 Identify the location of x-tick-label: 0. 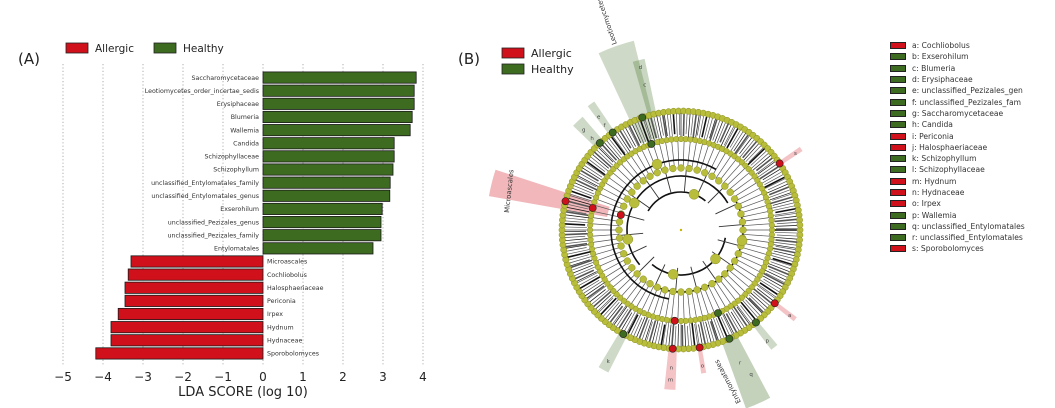
(263, 377).